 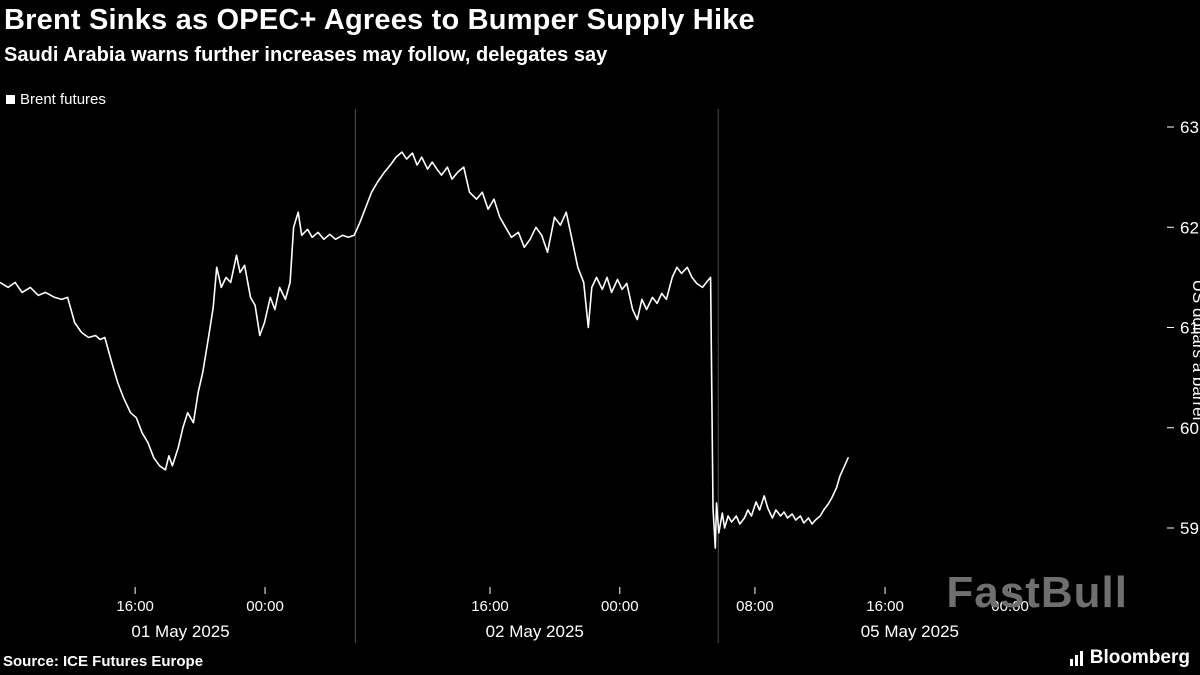 I want to click on legend: Brent futures, so click(x=56, y=99).